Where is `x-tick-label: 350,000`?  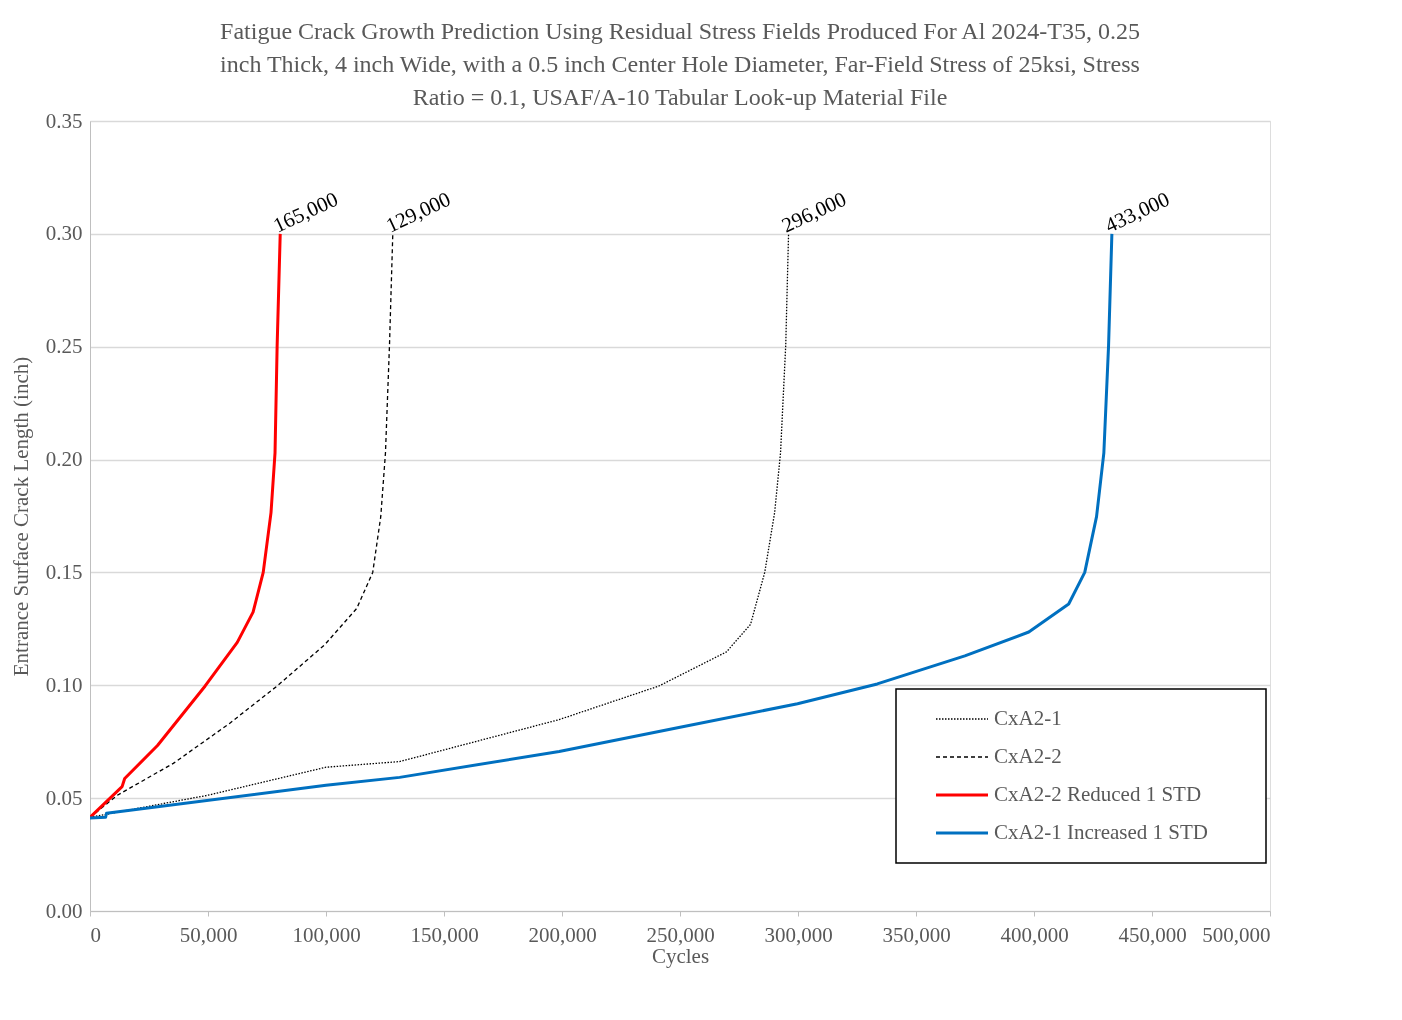 x-tick-label: 350,000 is located at coordinates (916, 934).